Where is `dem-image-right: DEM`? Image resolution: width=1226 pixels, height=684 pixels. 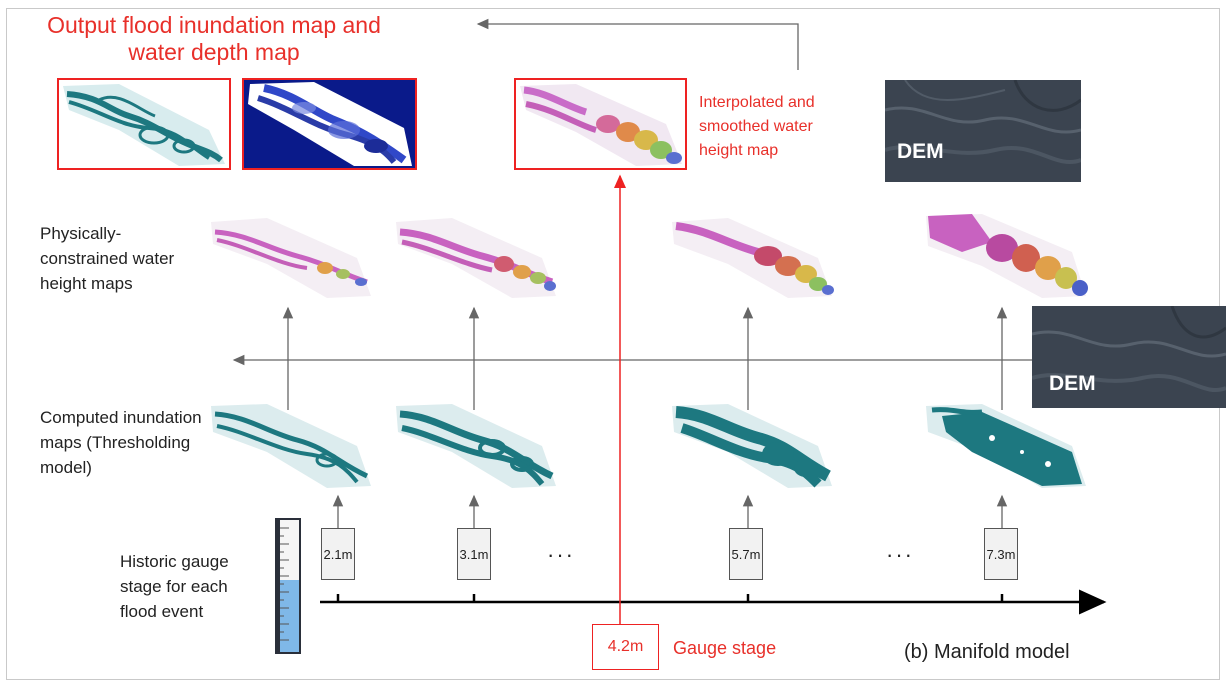 dem-image-right: DEM is located at coordinates (1129, 357).